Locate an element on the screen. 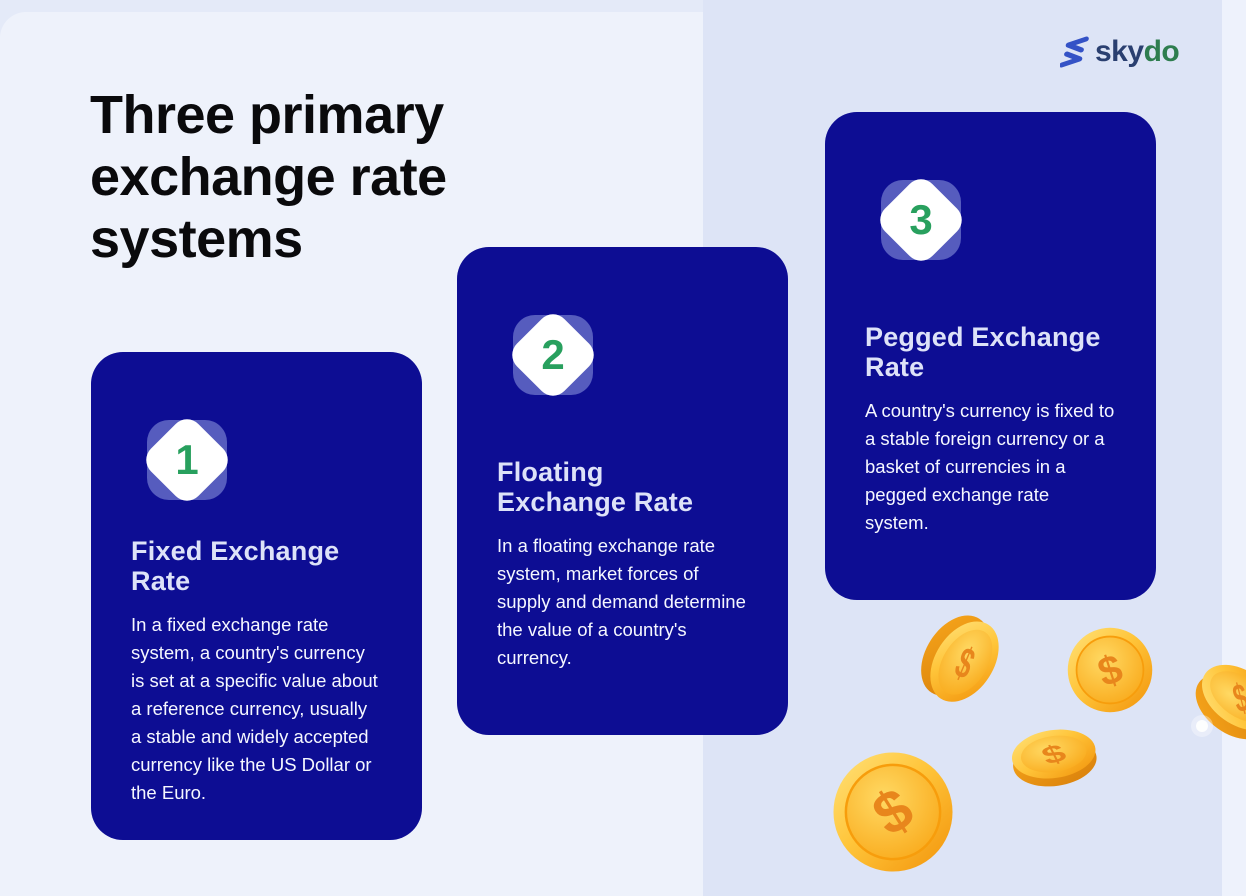 Image resolution: width=1246 pixels, height=896 pixels. page-title-line: Three primary is located at coordinates (267, 115).